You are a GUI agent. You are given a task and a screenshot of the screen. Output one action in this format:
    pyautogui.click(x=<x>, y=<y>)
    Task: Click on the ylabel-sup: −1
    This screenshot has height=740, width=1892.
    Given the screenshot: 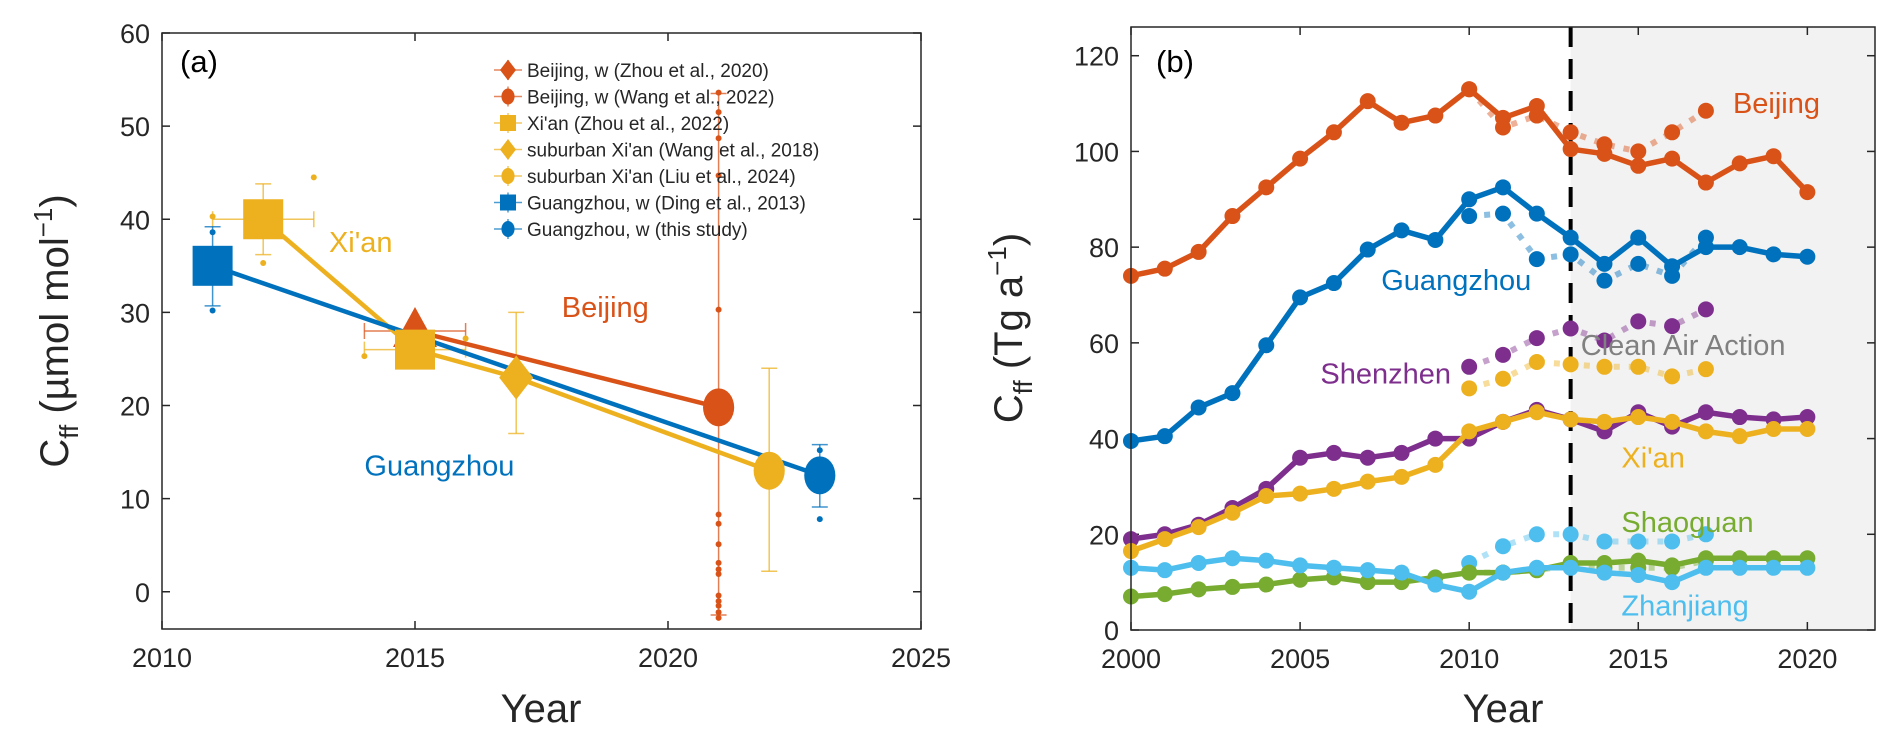 What is the action you would take?
    pyautogui.click(x=997, y=261)
    